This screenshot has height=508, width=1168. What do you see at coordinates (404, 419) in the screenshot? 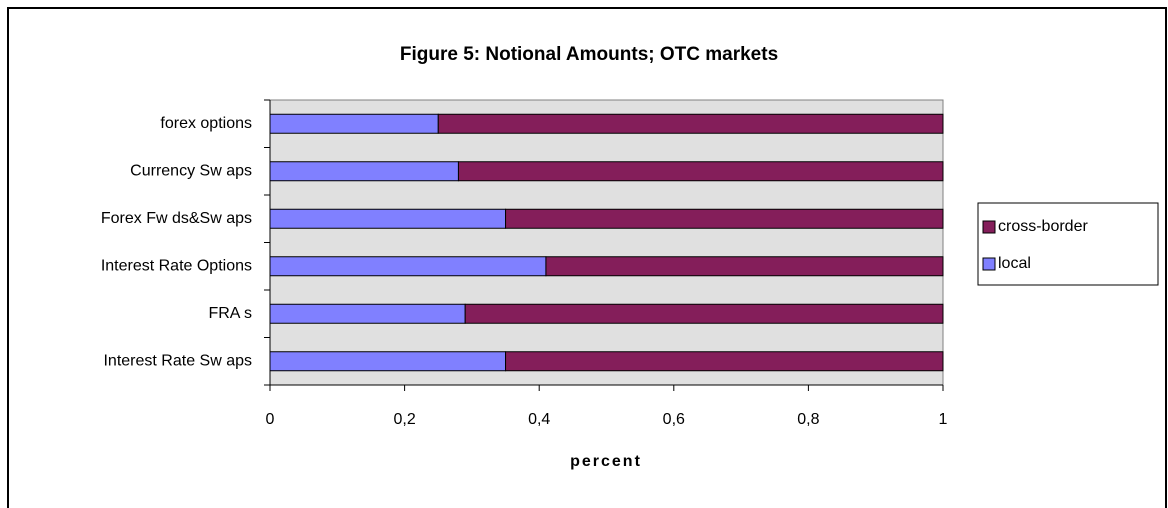
I see `x-tick-label: 0,2` at bounding box center [404, 419].